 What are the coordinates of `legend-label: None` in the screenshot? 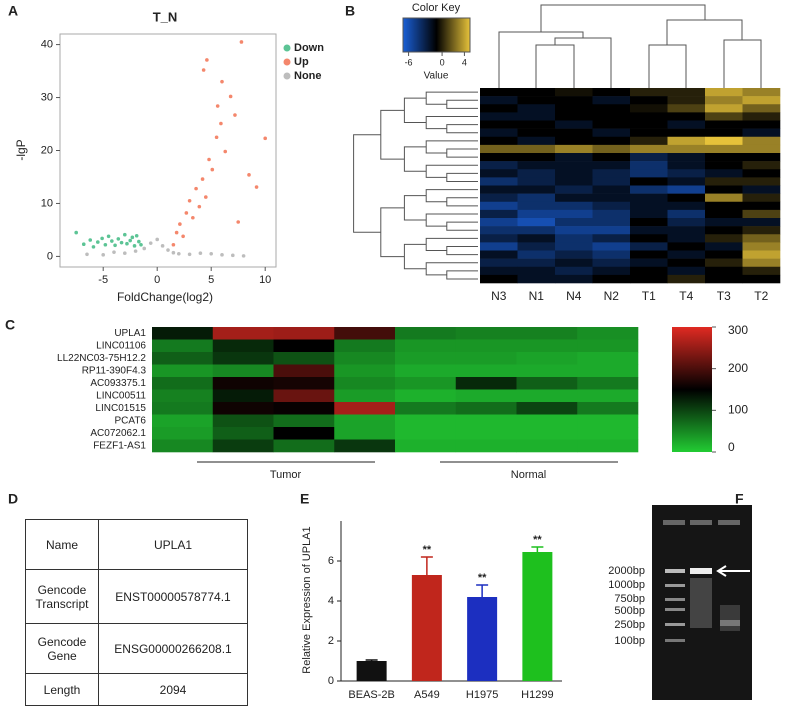 It's located at (308, 76).